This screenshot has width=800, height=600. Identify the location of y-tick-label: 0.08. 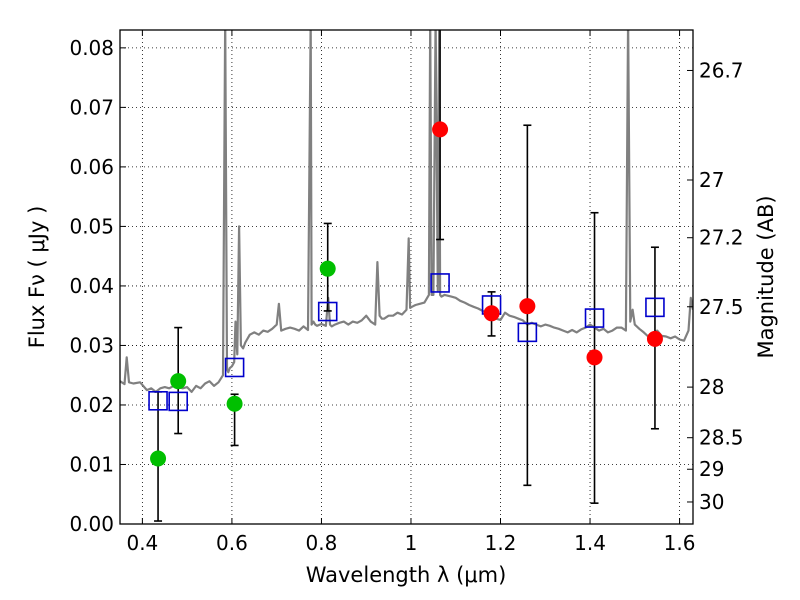
(91, 48).